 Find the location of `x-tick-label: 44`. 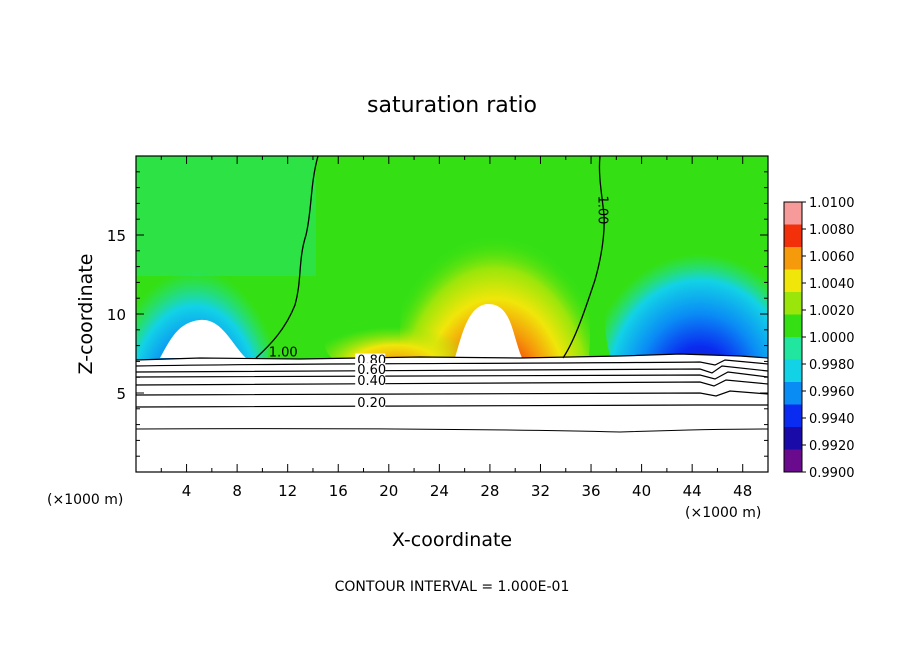

x-tick-label: 44 is located at coordinates (692, 491).